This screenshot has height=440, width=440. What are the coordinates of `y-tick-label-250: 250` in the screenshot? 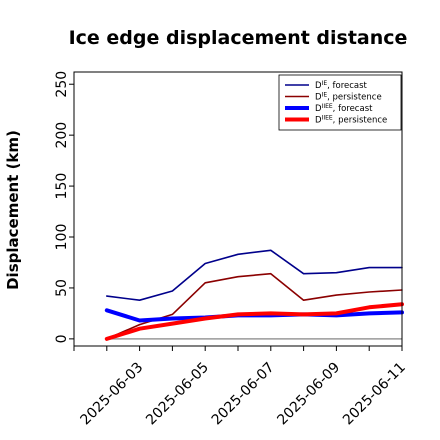 It's located at (62, 84).